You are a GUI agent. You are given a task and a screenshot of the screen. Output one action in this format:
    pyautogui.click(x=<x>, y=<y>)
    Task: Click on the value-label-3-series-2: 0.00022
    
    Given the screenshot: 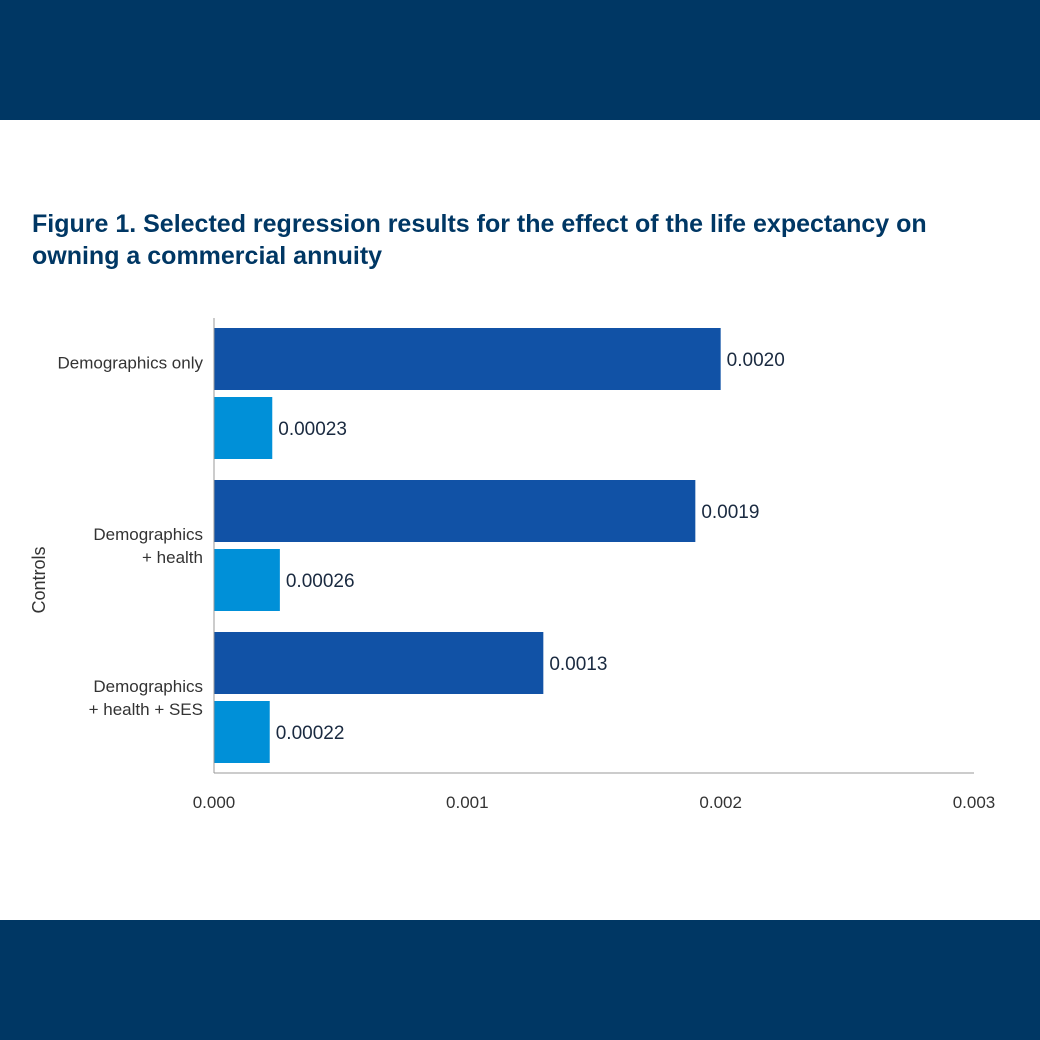 What is the action you would take?
    pyautogui.click(x=310, y=733)
    